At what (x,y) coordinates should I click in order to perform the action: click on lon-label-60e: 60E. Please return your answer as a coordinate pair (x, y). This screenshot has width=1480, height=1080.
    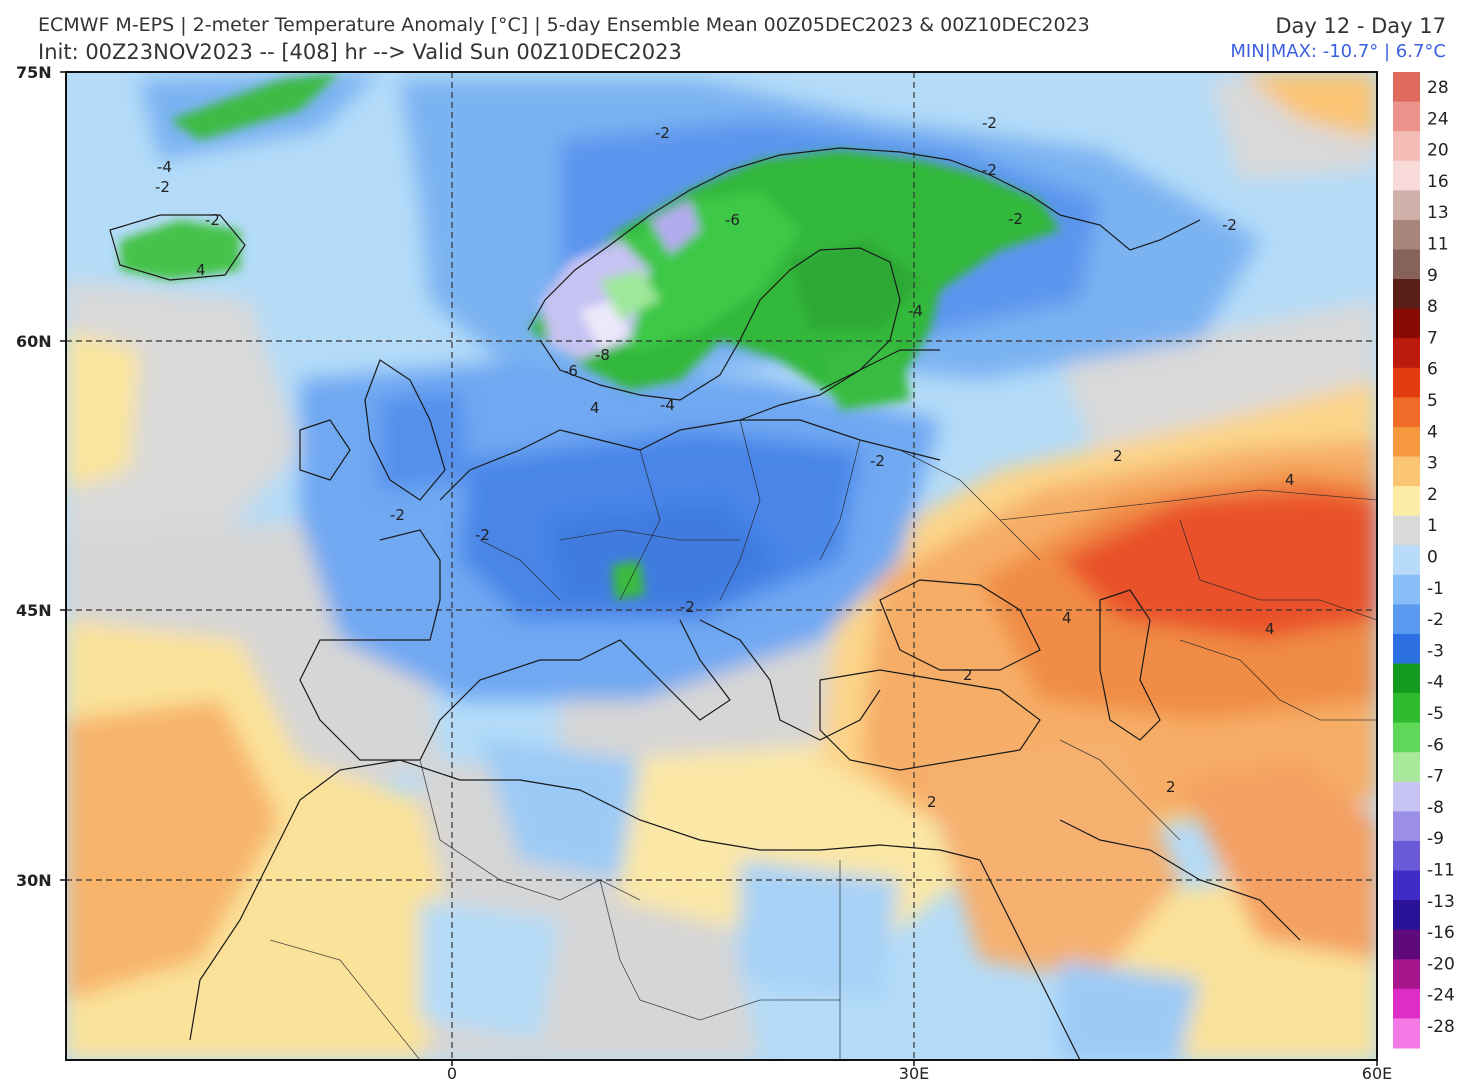
    Looking at the image, I should click on (1377, 1072).